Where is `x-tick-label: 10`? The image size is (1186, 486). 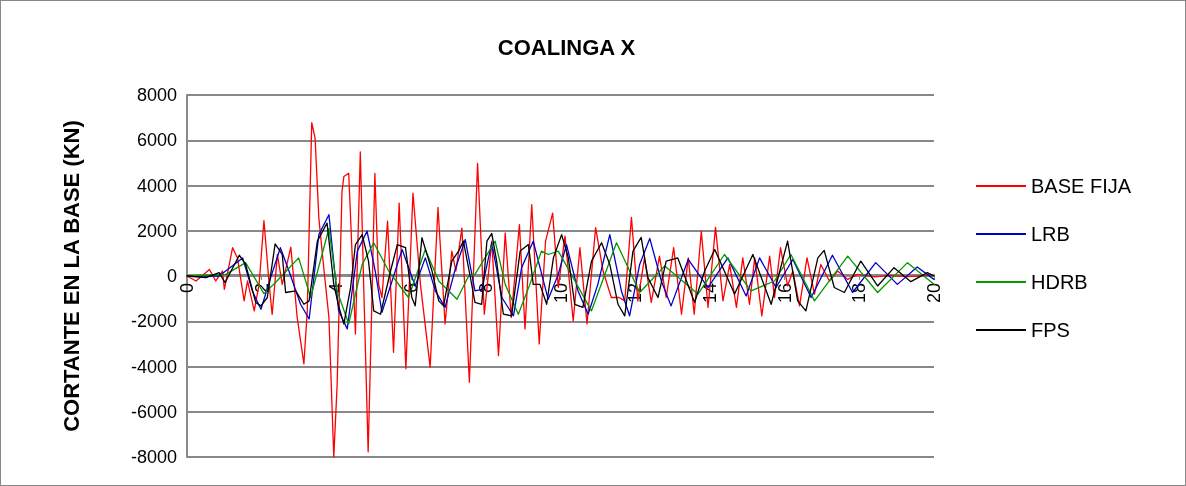 x-tick-label: 10 is located at coordinates (560, 293).